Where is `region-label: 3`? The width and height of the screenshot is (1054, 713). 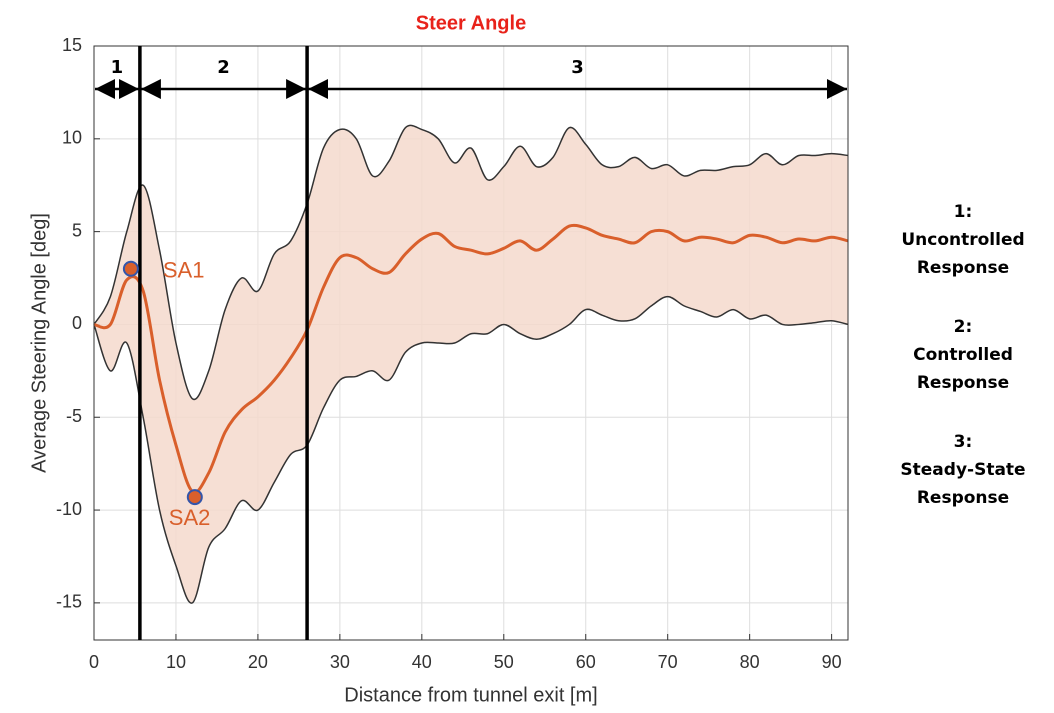
region-label: 3 is located at coordinates (577, 67).